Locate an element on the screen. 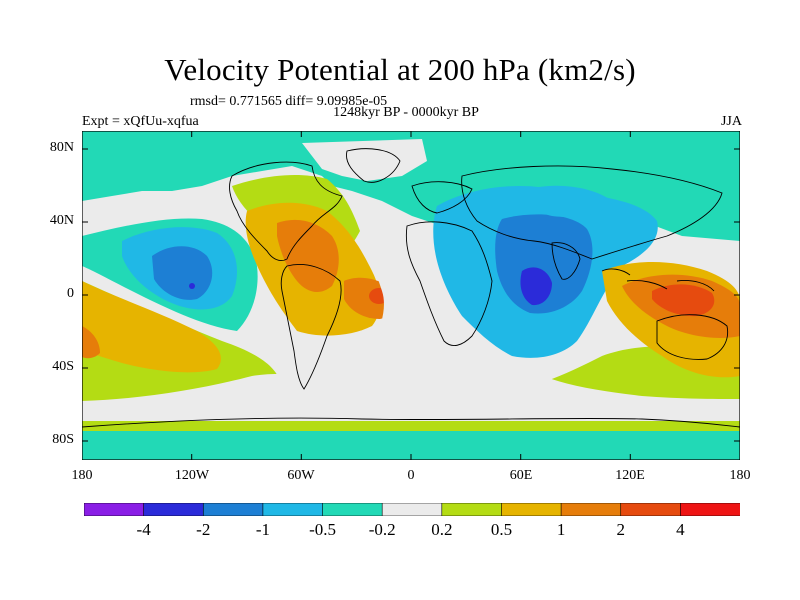 This screenshot has width=800, height=600. season-label: JJA is located at coordinates (731, 121).